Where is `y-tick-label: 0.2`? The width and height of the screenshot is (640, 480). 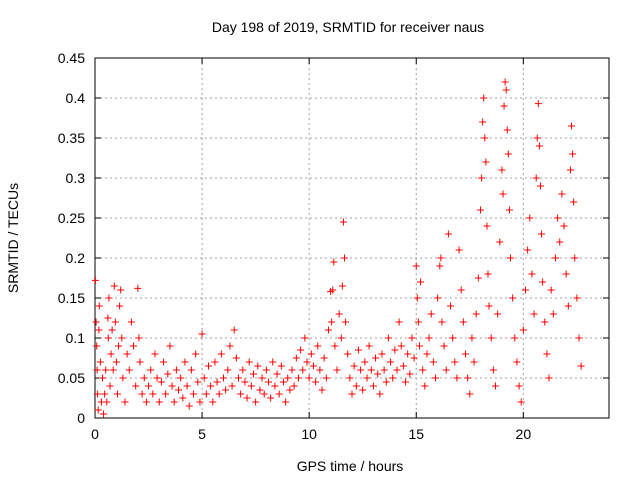
y-tick-label: 0.2 is located at coordinates (76, 258).